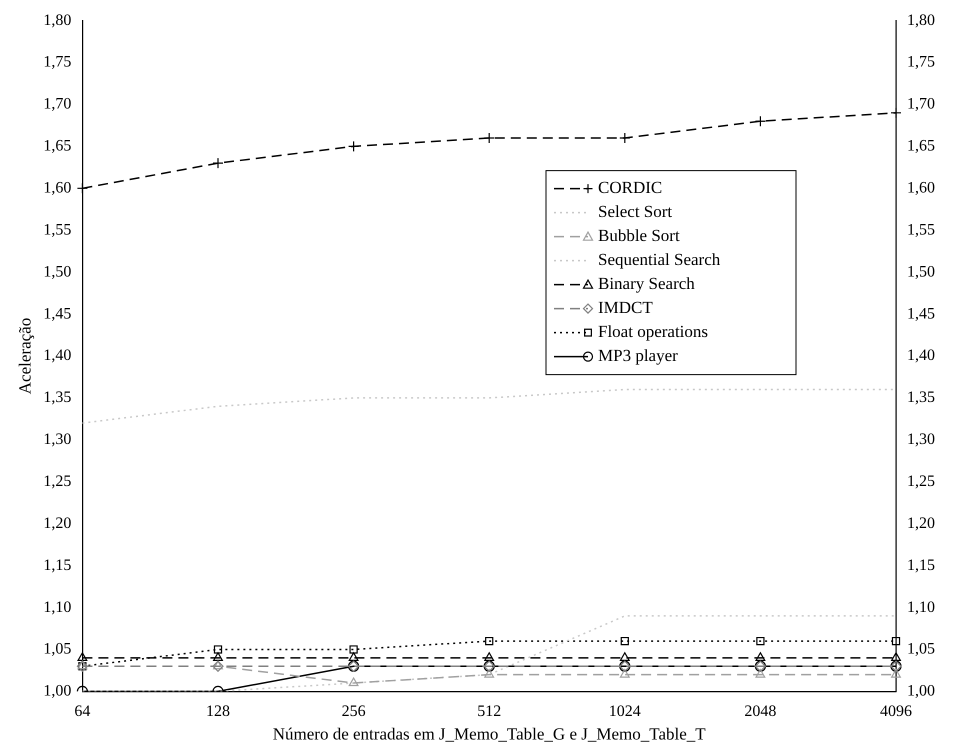  What do you see at coordinates (57, 229) in the screenshot?
I see `y-tick-label: 1,55` at bounding box center [57, 229].